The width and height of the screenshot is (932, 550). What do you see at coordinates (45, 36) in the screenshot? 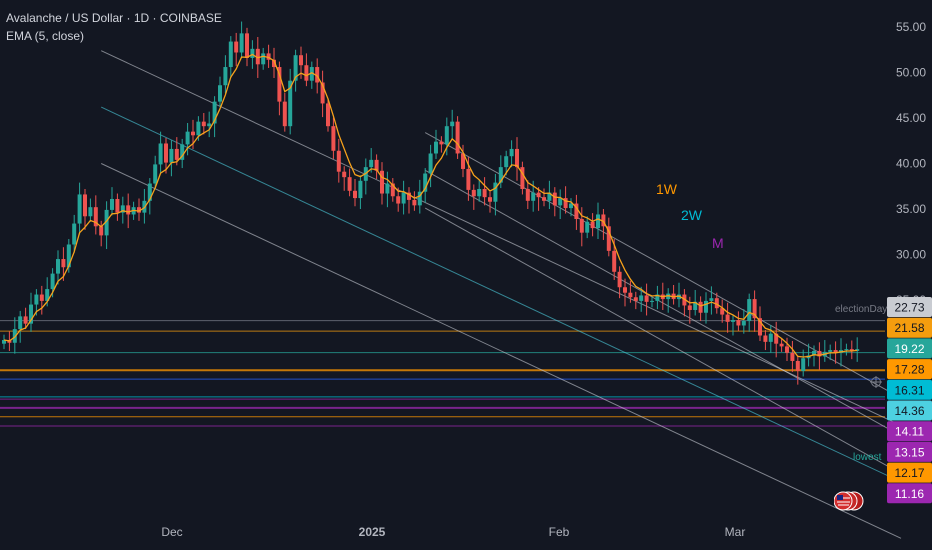
I see `indicator-label: EMA (5, close)` at bounding box center [45, 36].